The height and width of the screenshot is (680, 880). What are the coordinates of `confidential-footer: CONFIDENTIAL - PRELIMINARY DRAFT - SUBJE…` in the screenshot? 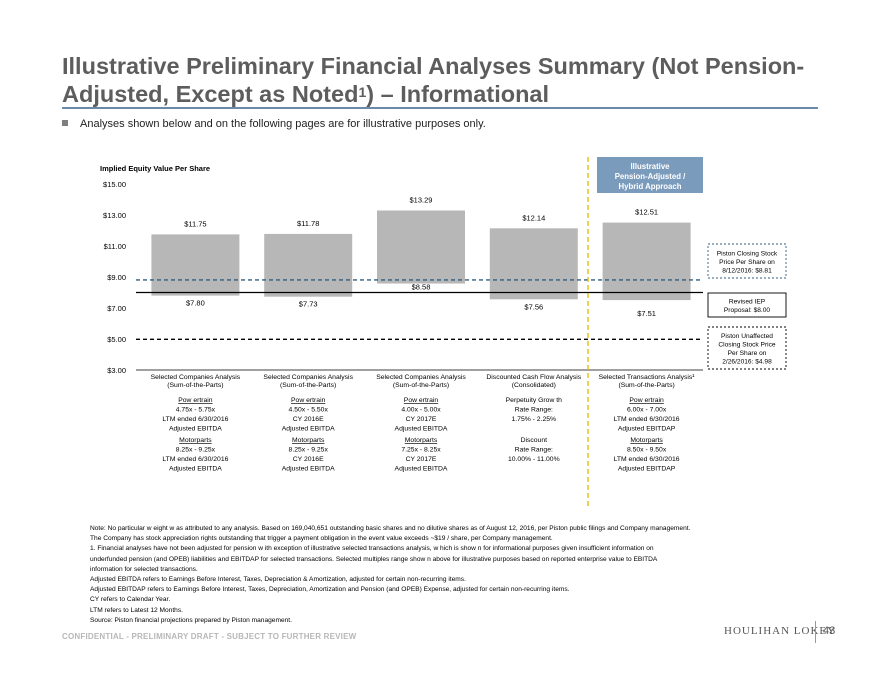 It's located at (209, 636).